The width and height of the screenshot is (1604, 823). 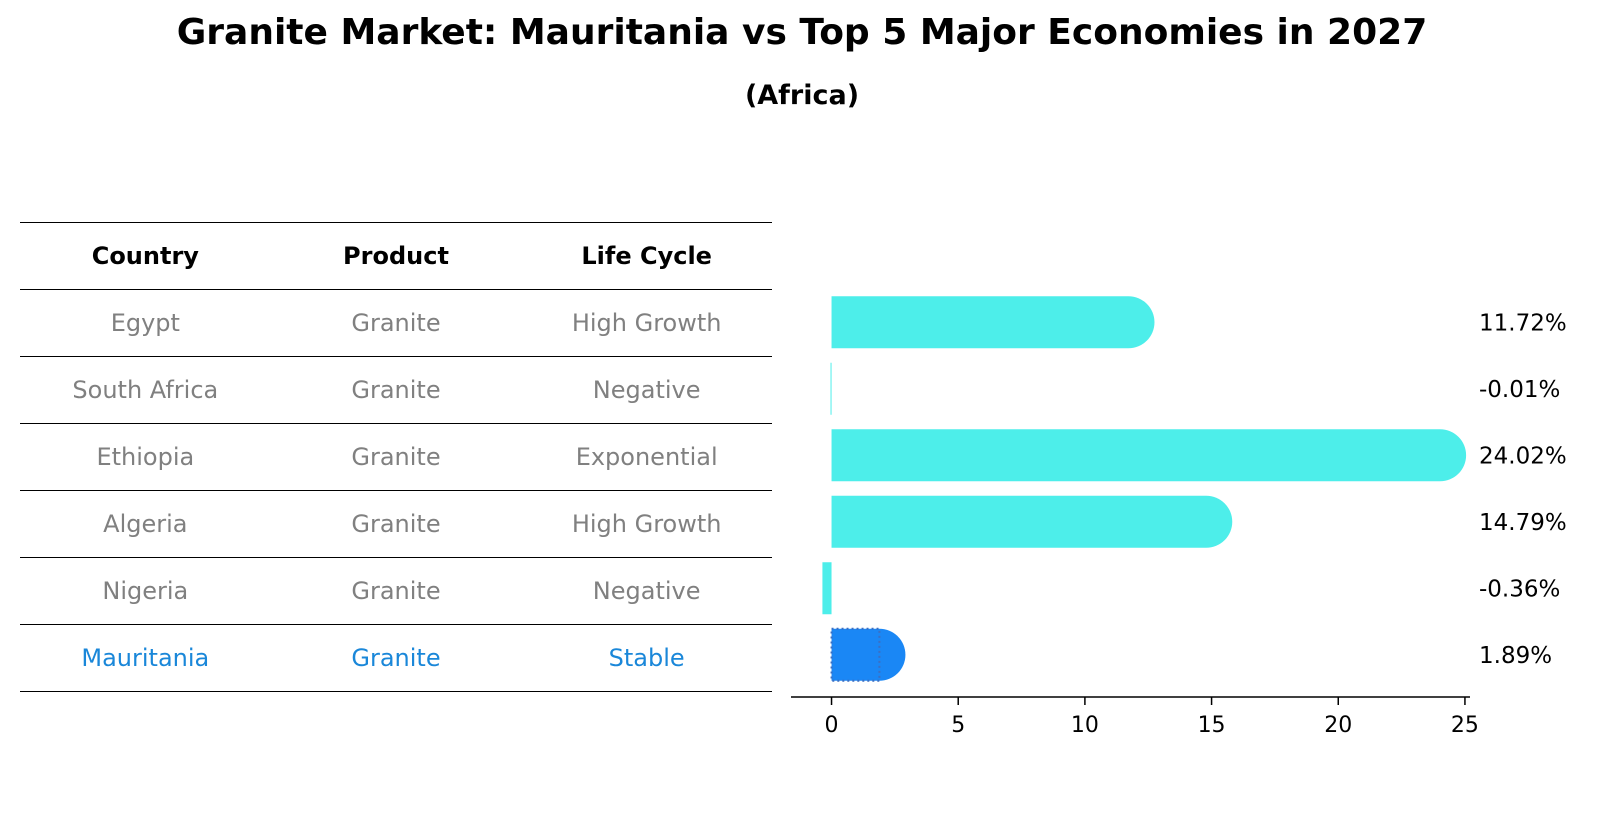 What do you see at coordinates (1519, 390) in the screenshot?
I see `value-label: -0.01%` at bounding box center [1519, 390].